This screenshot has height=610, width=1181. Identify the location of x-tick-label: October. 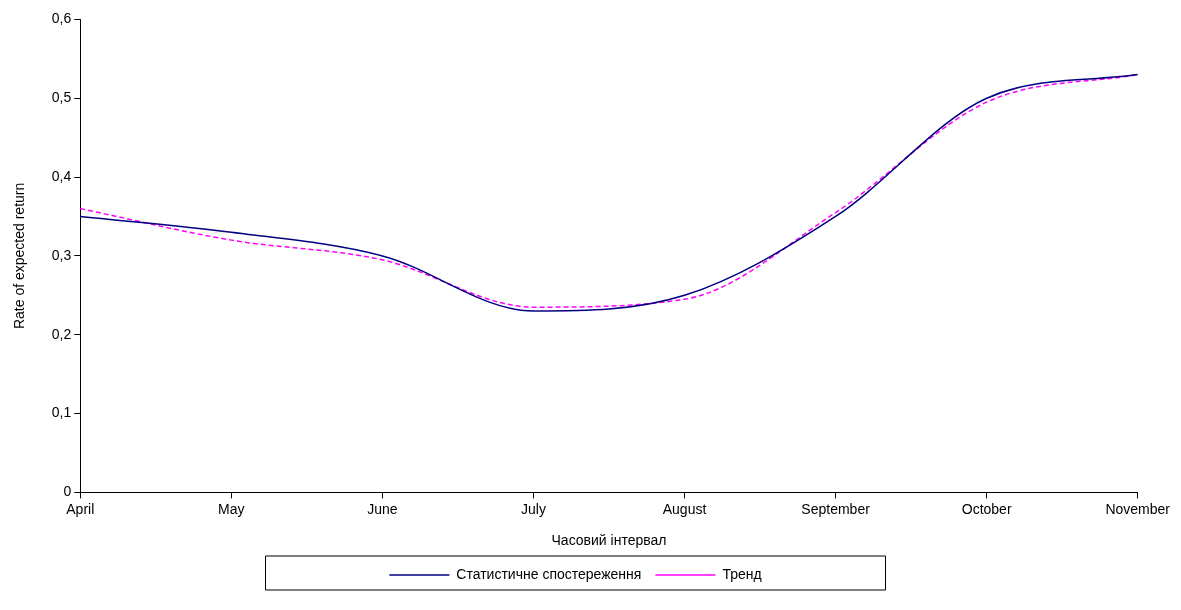
(986, 508).